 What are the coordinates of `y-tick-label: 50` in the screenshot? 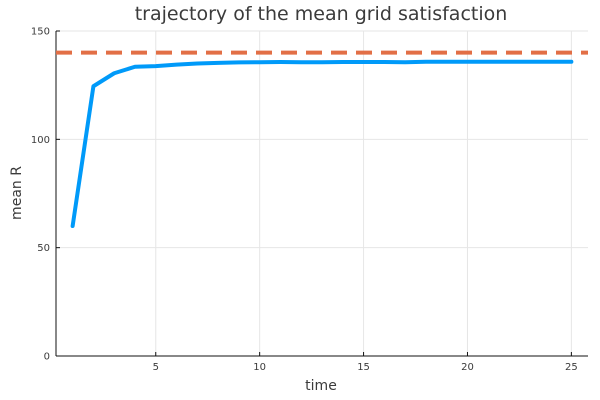 It's located at (43, 248).